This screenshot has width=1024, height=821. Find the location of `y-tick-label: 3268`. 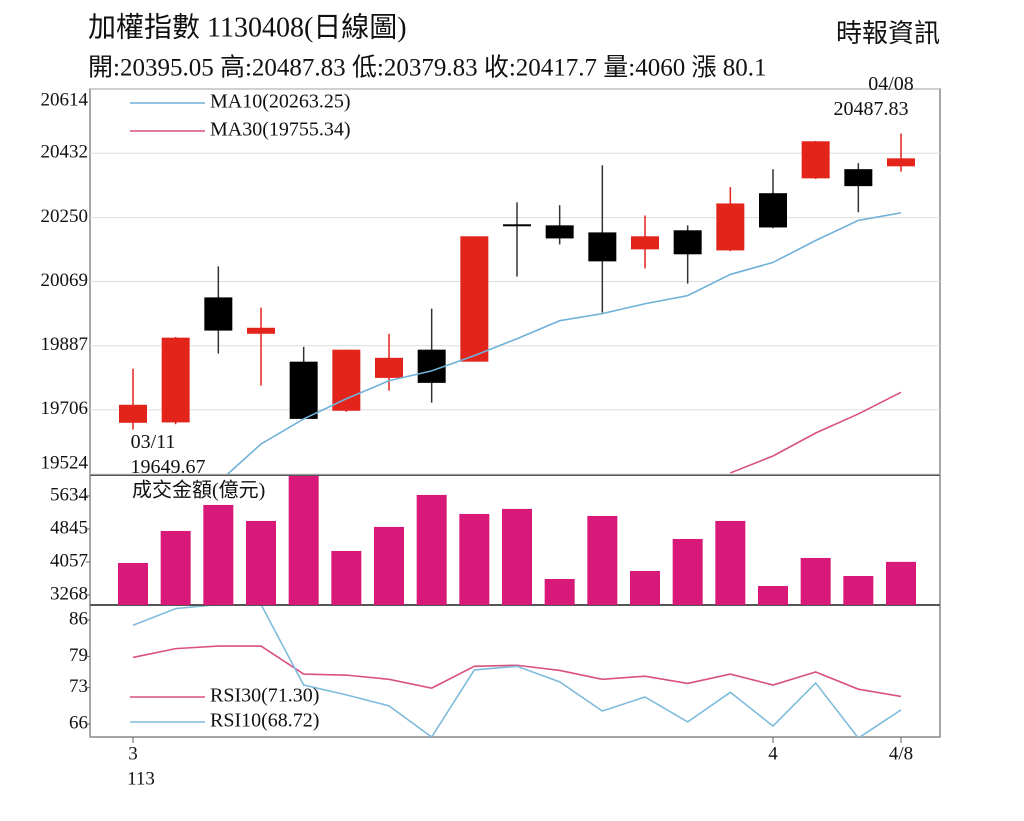

y-tick-label: 3268 is located at coordinates (69, 593).